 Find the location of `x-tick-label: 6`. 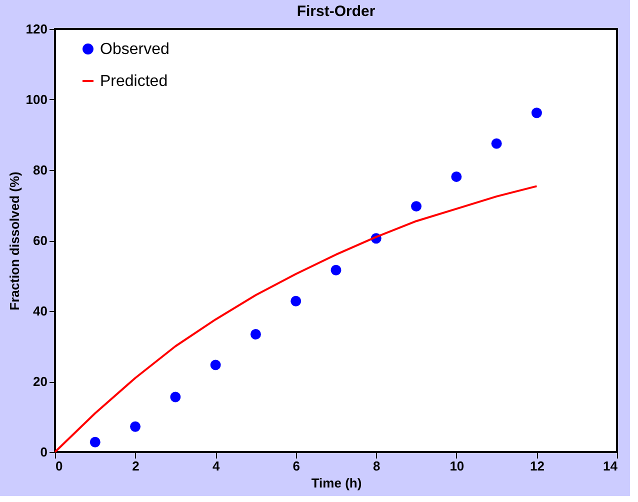

x-tick-label: 6 is located at coordinates (296, 466).